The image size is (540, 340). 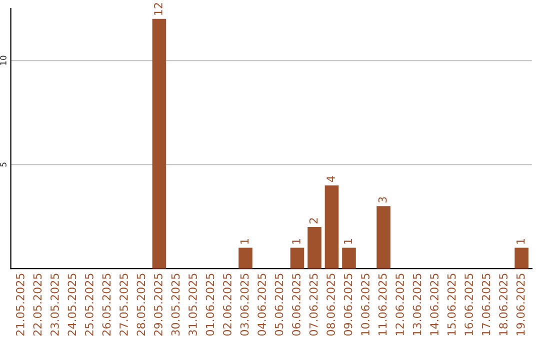 I want to click on x-tick-label: 07.06.2025, so click(x=313, y=305).